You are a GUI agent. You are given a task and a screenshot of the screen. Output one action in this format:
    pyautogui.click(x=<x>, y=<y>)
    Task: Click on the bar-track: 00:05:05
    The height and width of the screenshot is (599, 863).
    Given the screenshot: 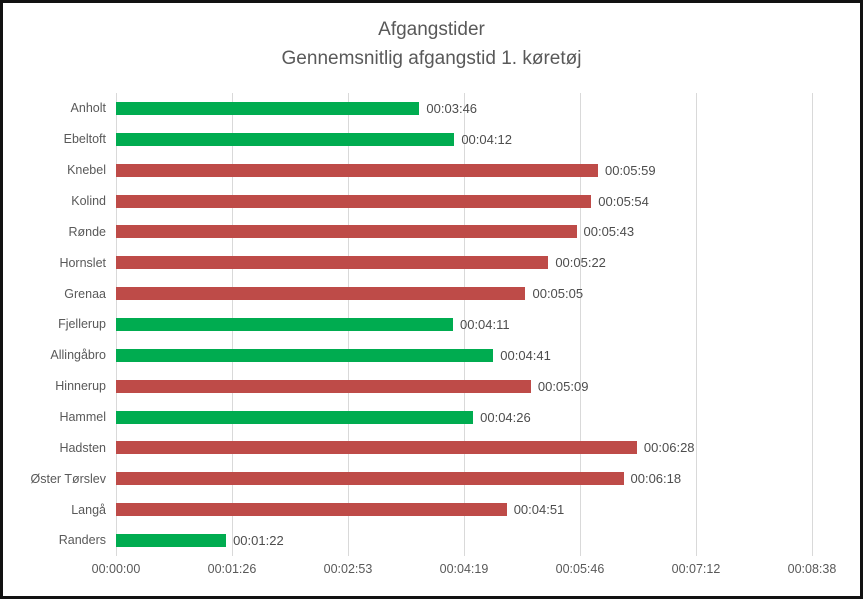 What is the action you would take?
    pyautogui.click(x=464, y=293)
    